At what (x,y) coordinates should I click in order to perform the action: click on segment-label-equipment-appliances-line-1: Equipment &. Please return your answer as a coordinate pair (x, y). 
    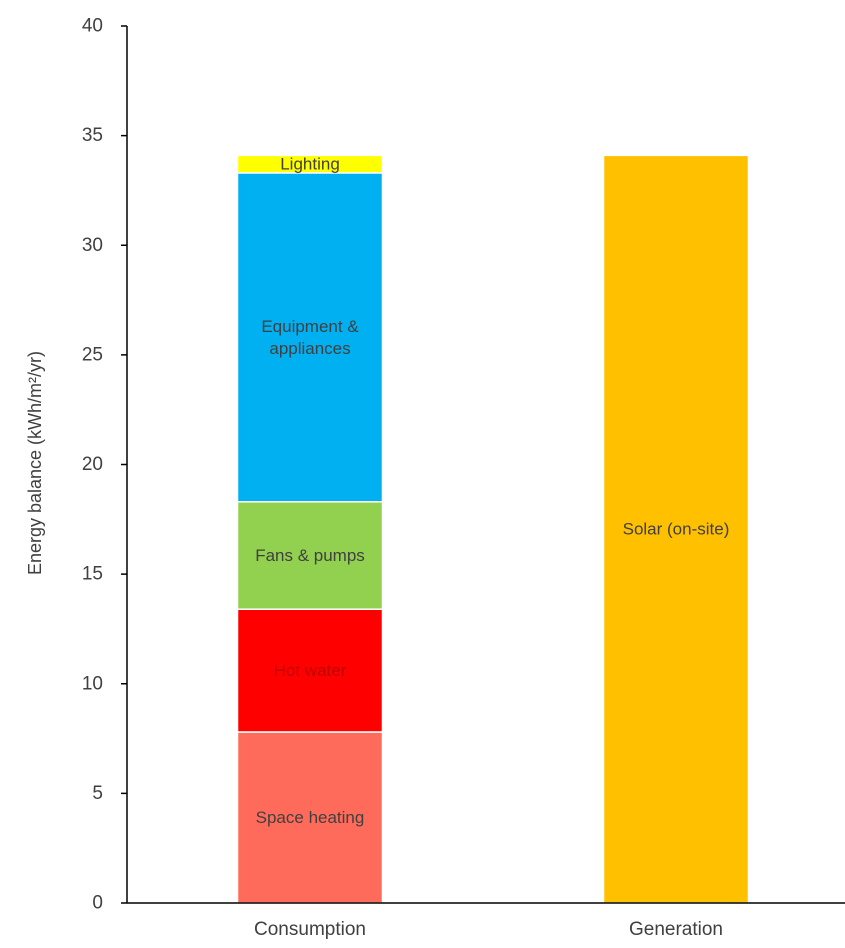
    Looking at the image, I should click on (310, 326).